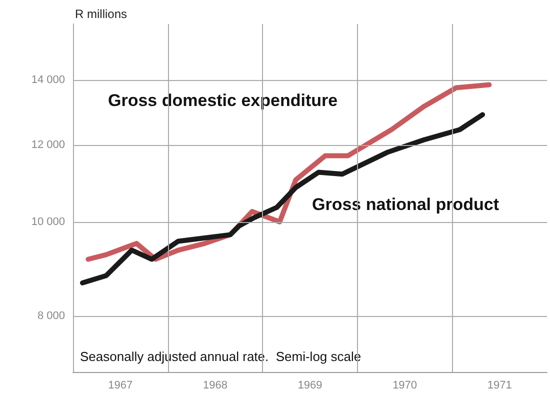  Describe the element at coordinates (310, 386) in the screenshot. I see `x-tick-label: 1969` at that location.